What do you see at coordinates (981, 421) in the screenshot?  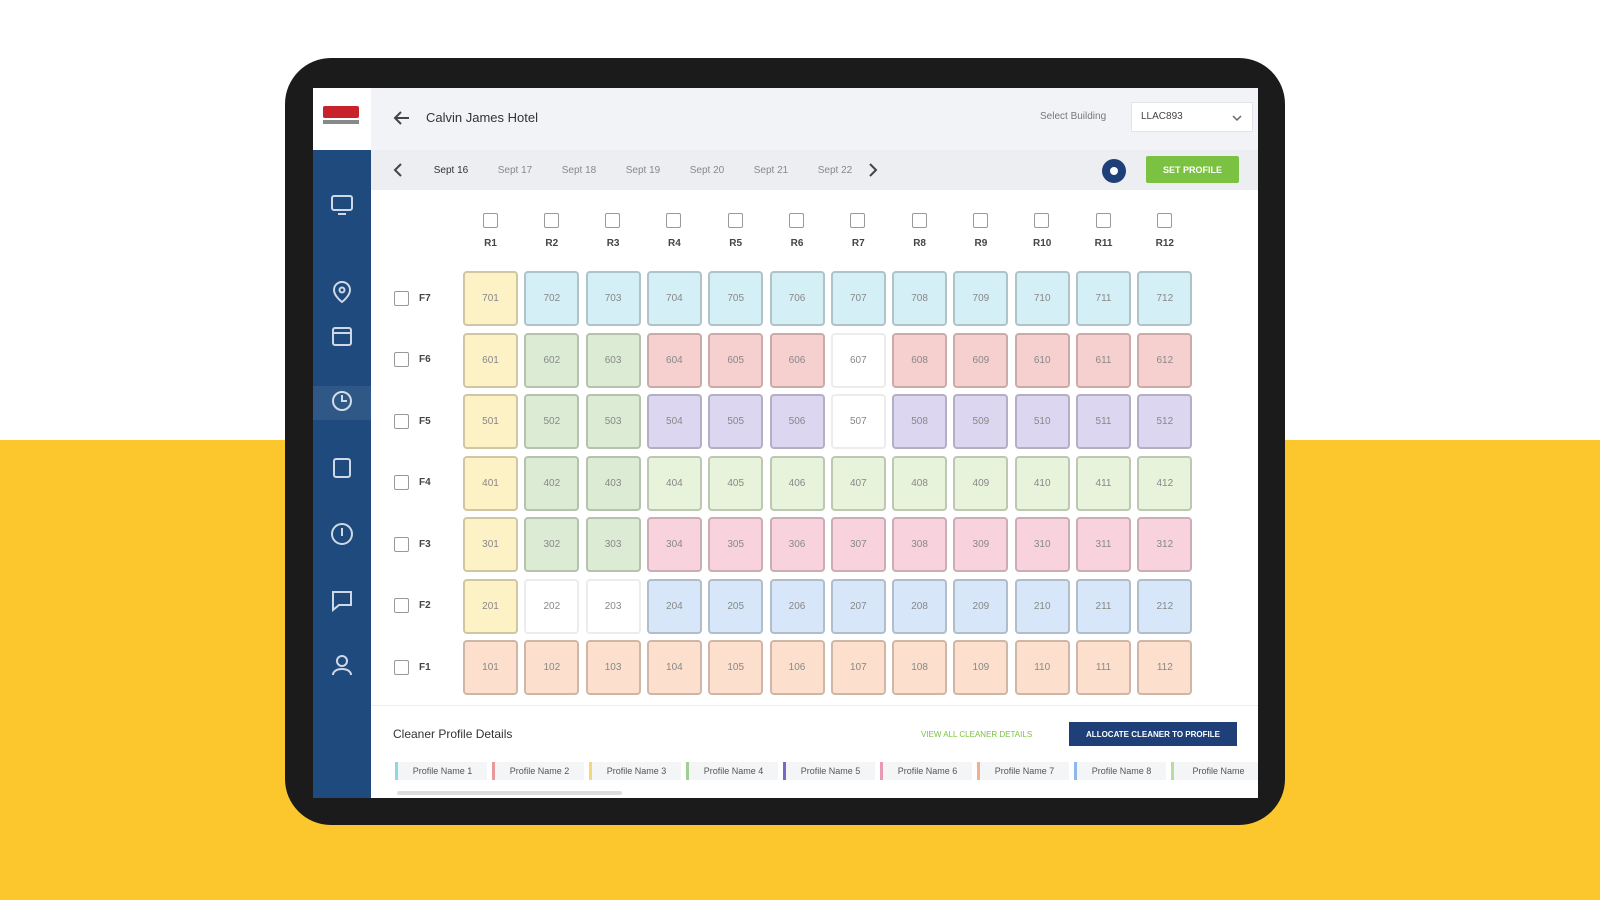 I see `room-cell: 509` at bounding box center [981, 421].